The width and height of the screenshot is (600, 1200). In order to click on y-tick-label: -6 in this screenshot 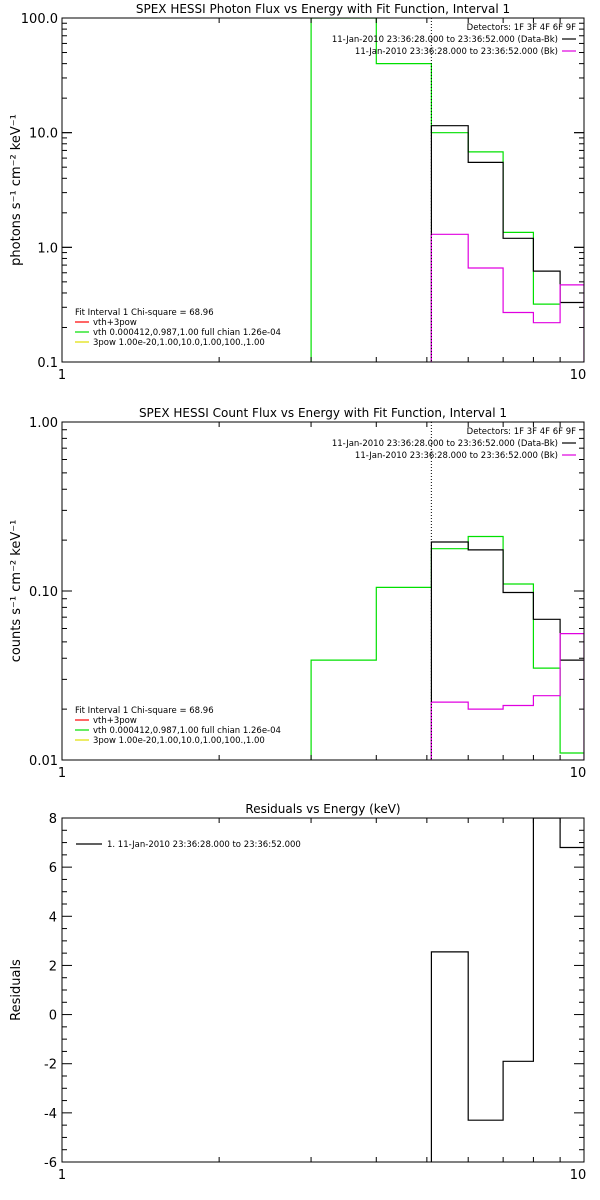, I will do `click(50, 1163)`.